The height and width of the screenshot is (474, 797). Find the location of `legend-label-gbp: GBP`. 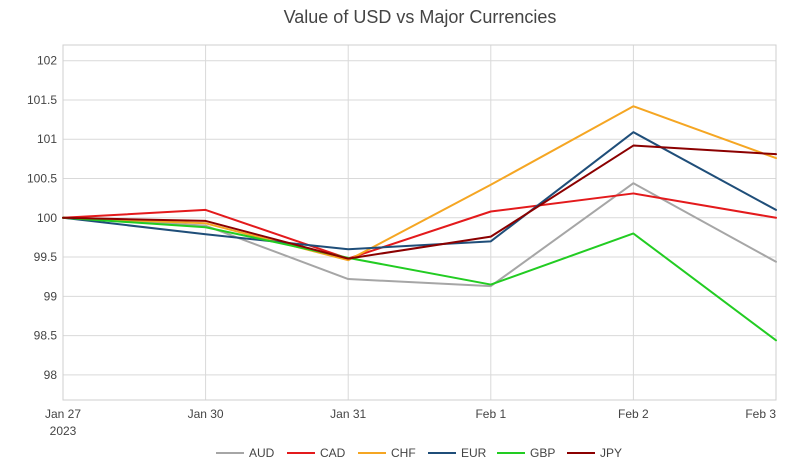

legend-label-gbp: GBP is located at coordinates (542, 453).